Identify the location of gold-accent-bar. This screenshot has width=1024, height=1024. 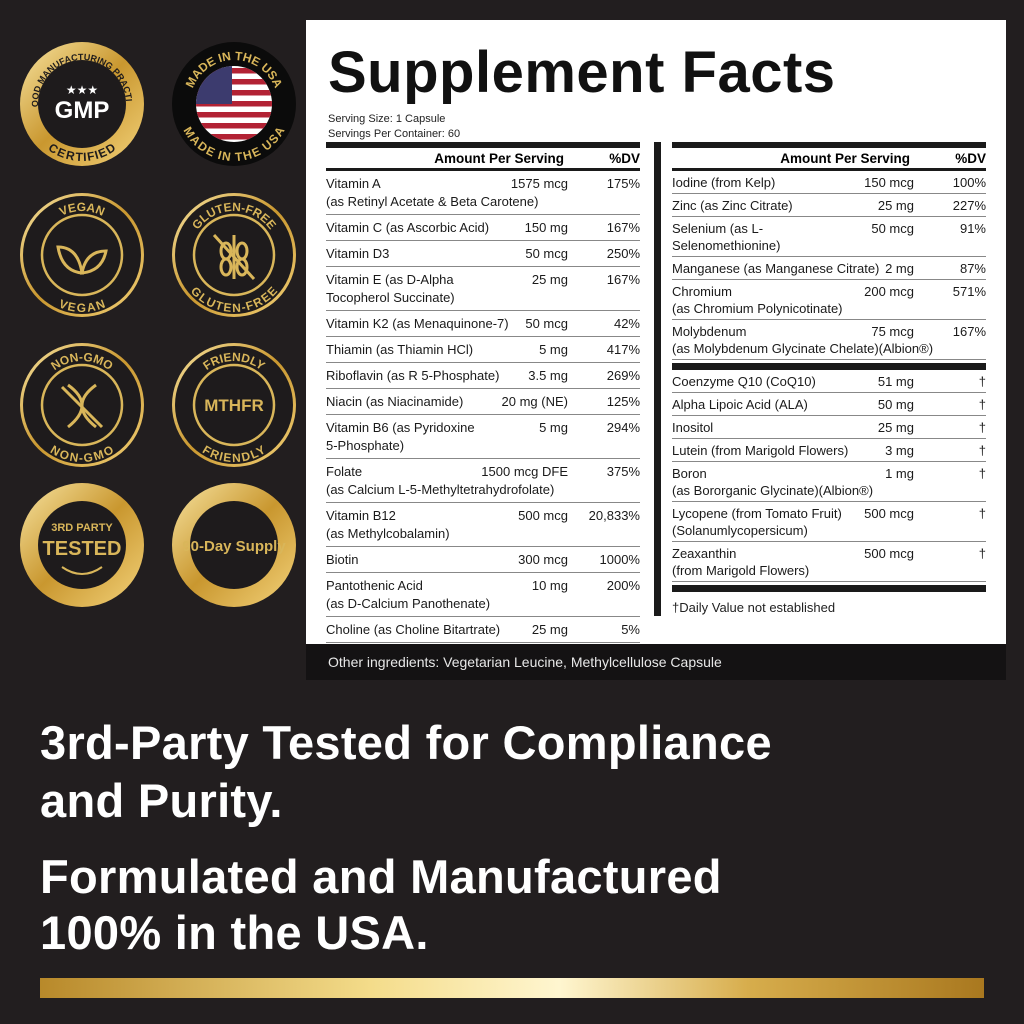
(512, 988).